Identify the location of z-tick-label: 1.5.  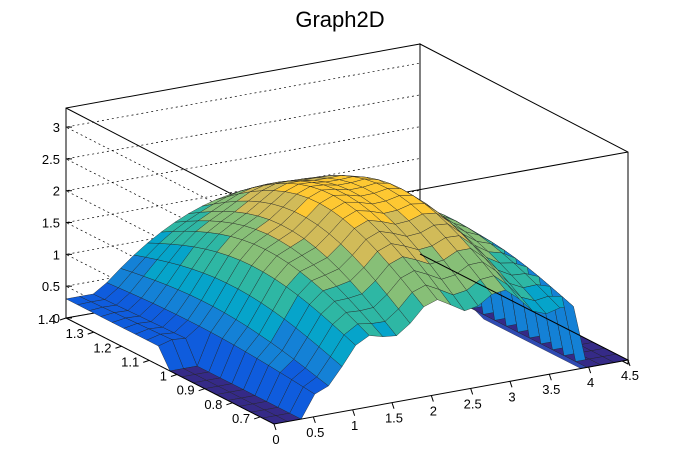
(51, 223).